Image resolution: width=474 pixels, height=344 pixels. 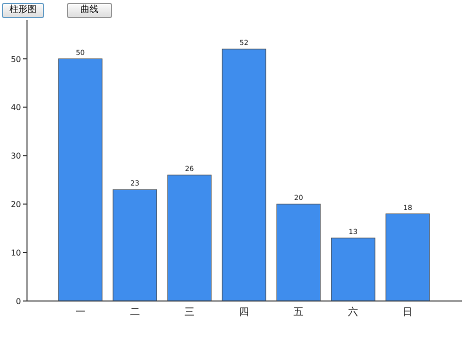 I want to click on x-tick-label: 一, so click(x=80, y=312).